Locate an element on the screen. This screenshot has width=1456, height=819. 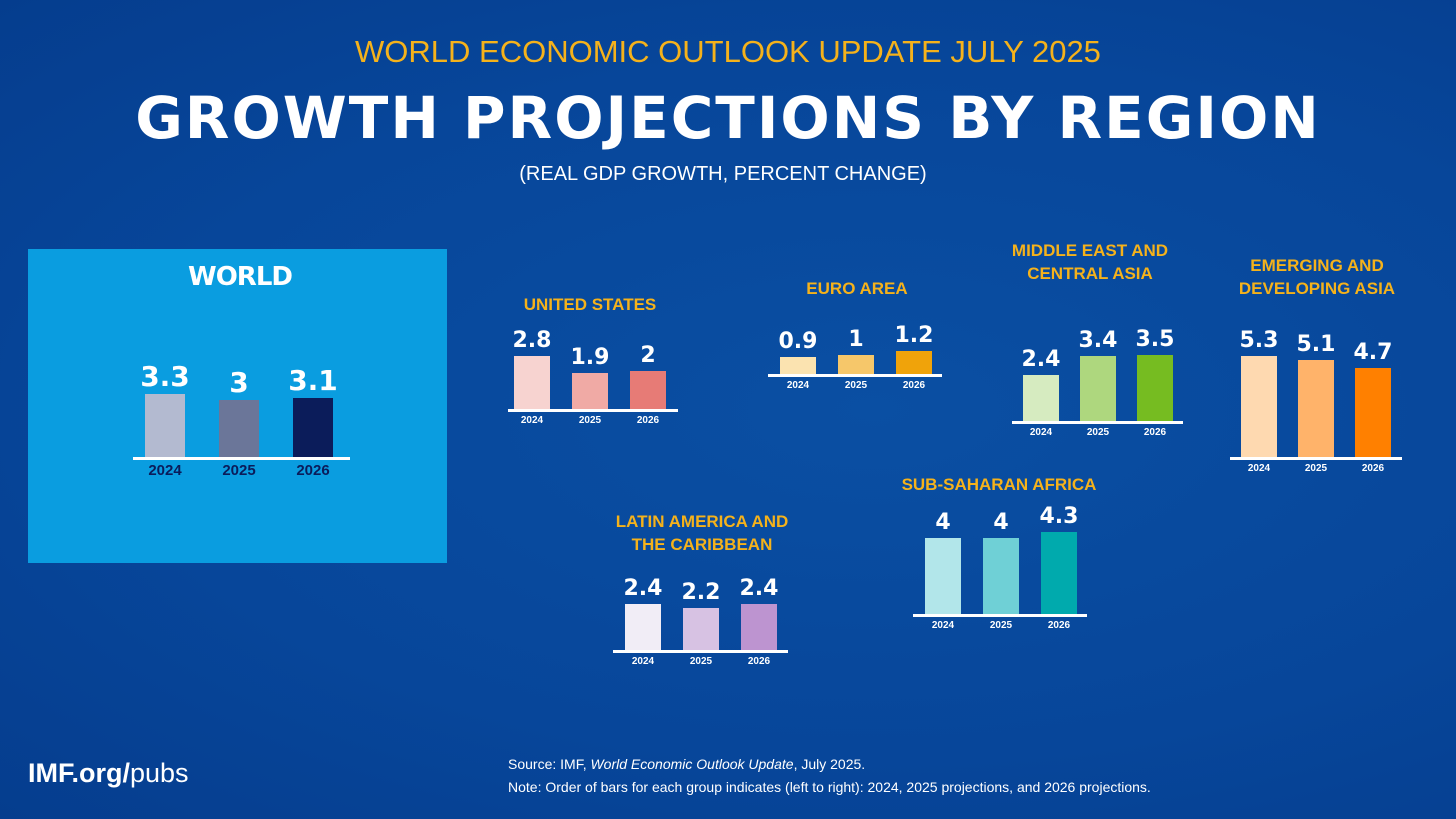
emerging-developing-asia-year-2026: 2026 is located at coordinates (1373, 468).